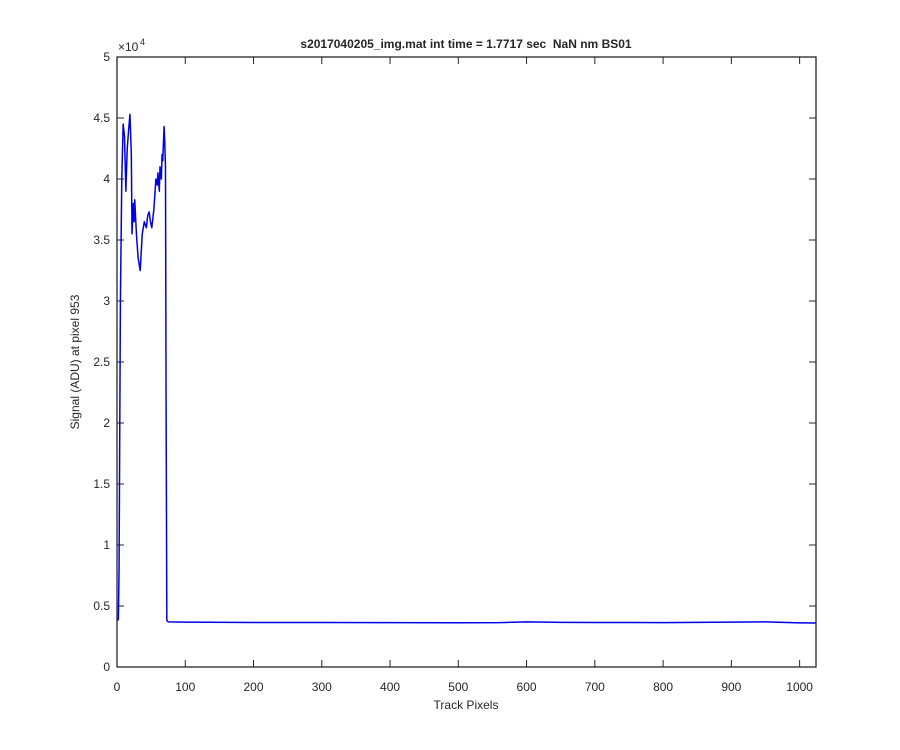 The height and width of the screenshot is (750, 900). What do you see at coordinates (799, 687) in the screenshot?
I see `x-tick-label: 1000` at bounding box center [799, 687].